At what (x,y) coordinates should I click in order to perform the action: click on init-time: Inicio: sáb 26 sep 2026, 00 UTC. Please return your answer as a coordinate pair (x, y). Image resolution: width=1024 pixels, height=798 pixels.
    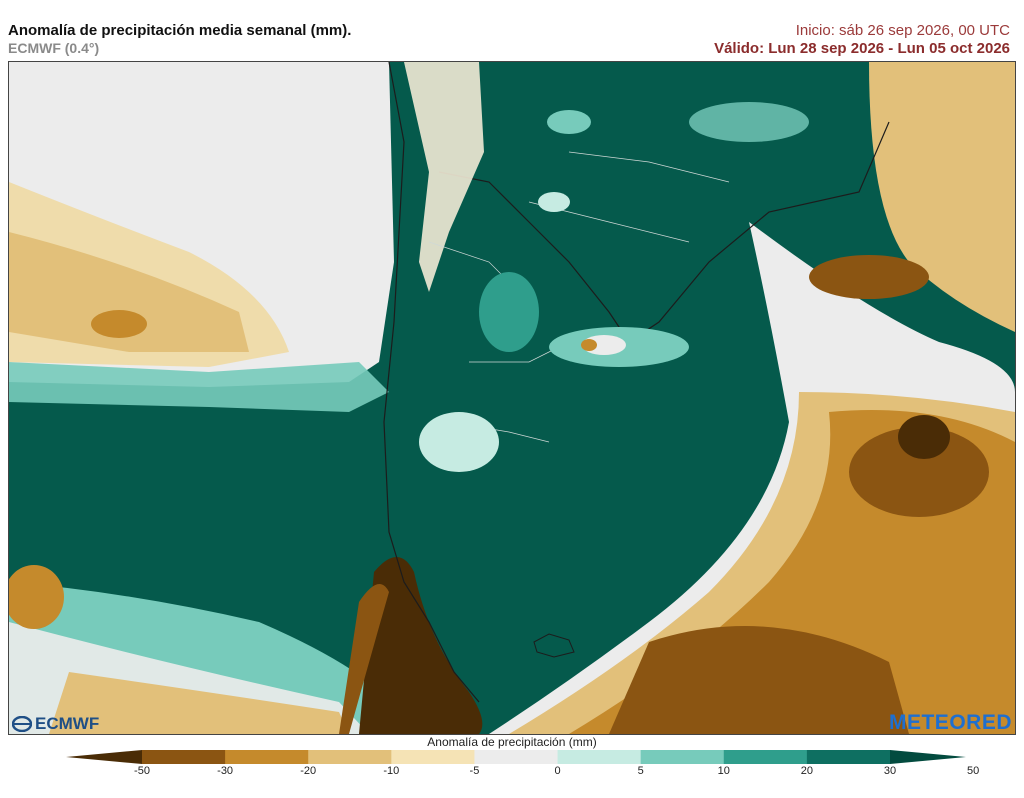
    Looking at the image, I should click on (902, 30).